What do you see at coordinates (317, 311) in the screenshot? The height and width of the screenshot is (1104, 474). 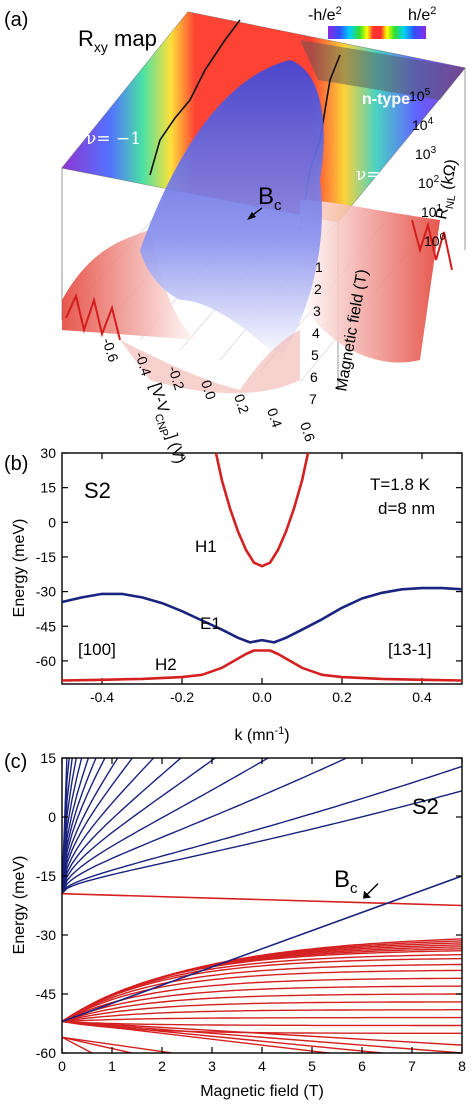 I see `field-tick-label: 3` at bounding box center [317, 311].